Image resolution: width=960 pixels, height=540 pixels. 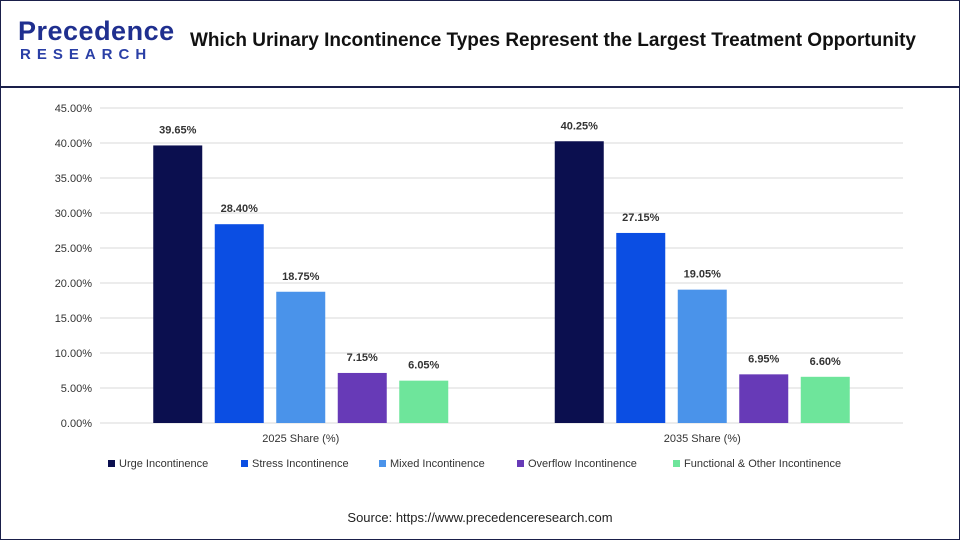 What do you see at coordinates (301, 277) in the screenshot?
I see `data-label: 18.75%` at bounding box center [301, 277].